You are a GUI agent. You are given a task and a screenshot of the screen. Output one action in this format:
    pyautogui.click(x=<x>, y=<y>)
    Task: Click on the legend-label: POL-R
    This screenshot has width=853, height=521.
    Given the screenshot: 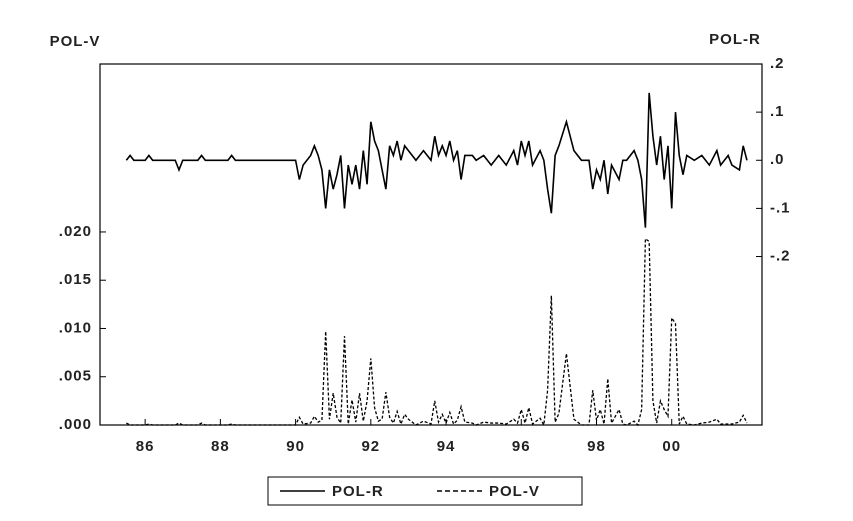 What is the action you would take?
    pyautogui.click(x=358, y=491)
    